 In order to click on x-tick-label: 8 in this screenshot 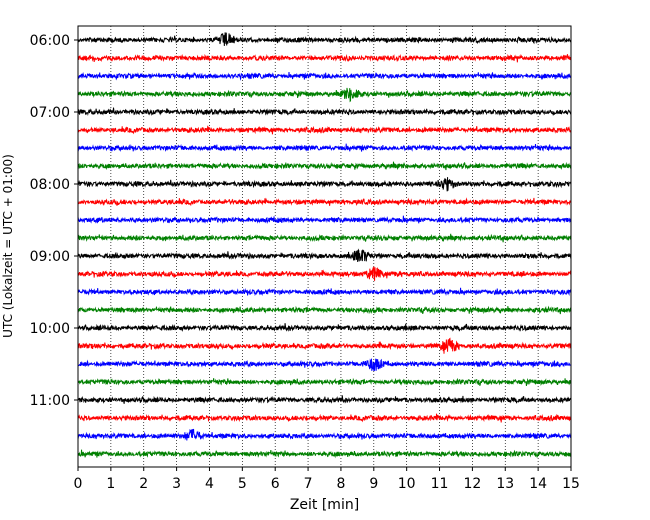, I will do `click(340, 484)`.